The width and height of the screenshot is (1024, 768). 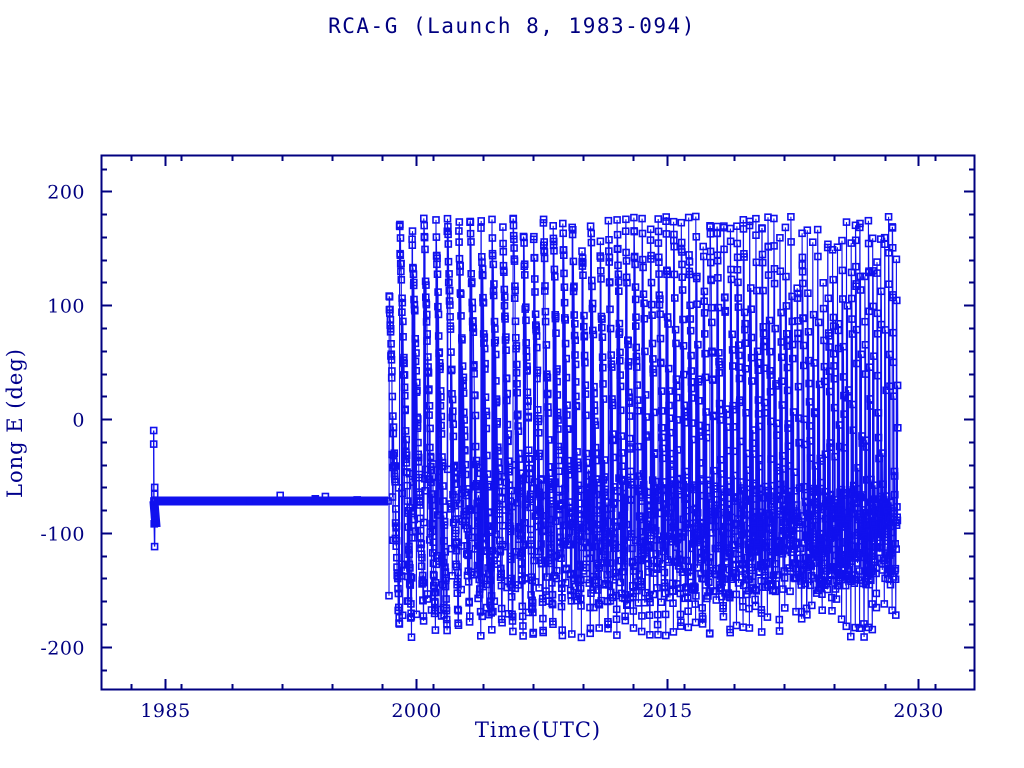 What do you see at coordinates (15, 423) in the screenshot?
I see `y-axis-title: Long E (deg)` at bounding box center [15, 423].